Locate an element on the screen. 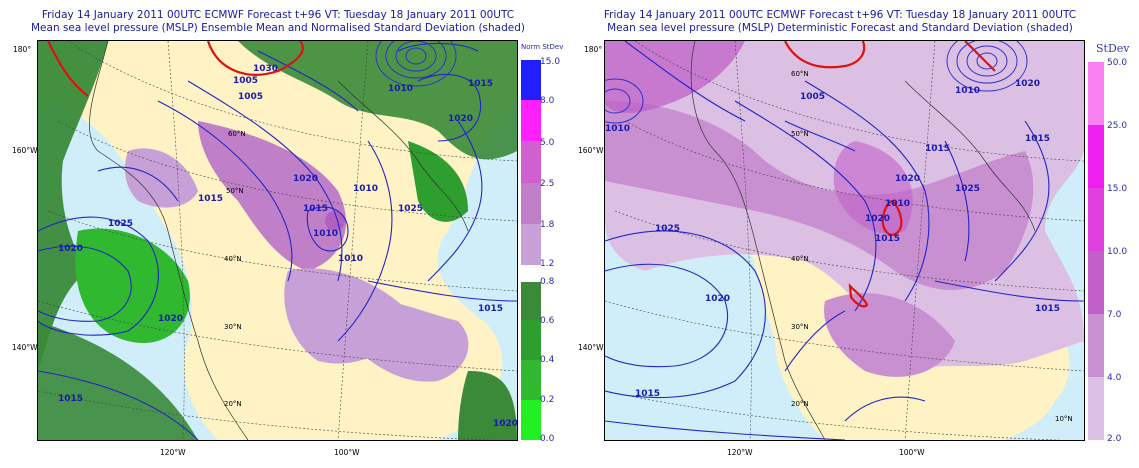  right-colorbar-tick: 2.0 is located at coordinates (1114, 439).